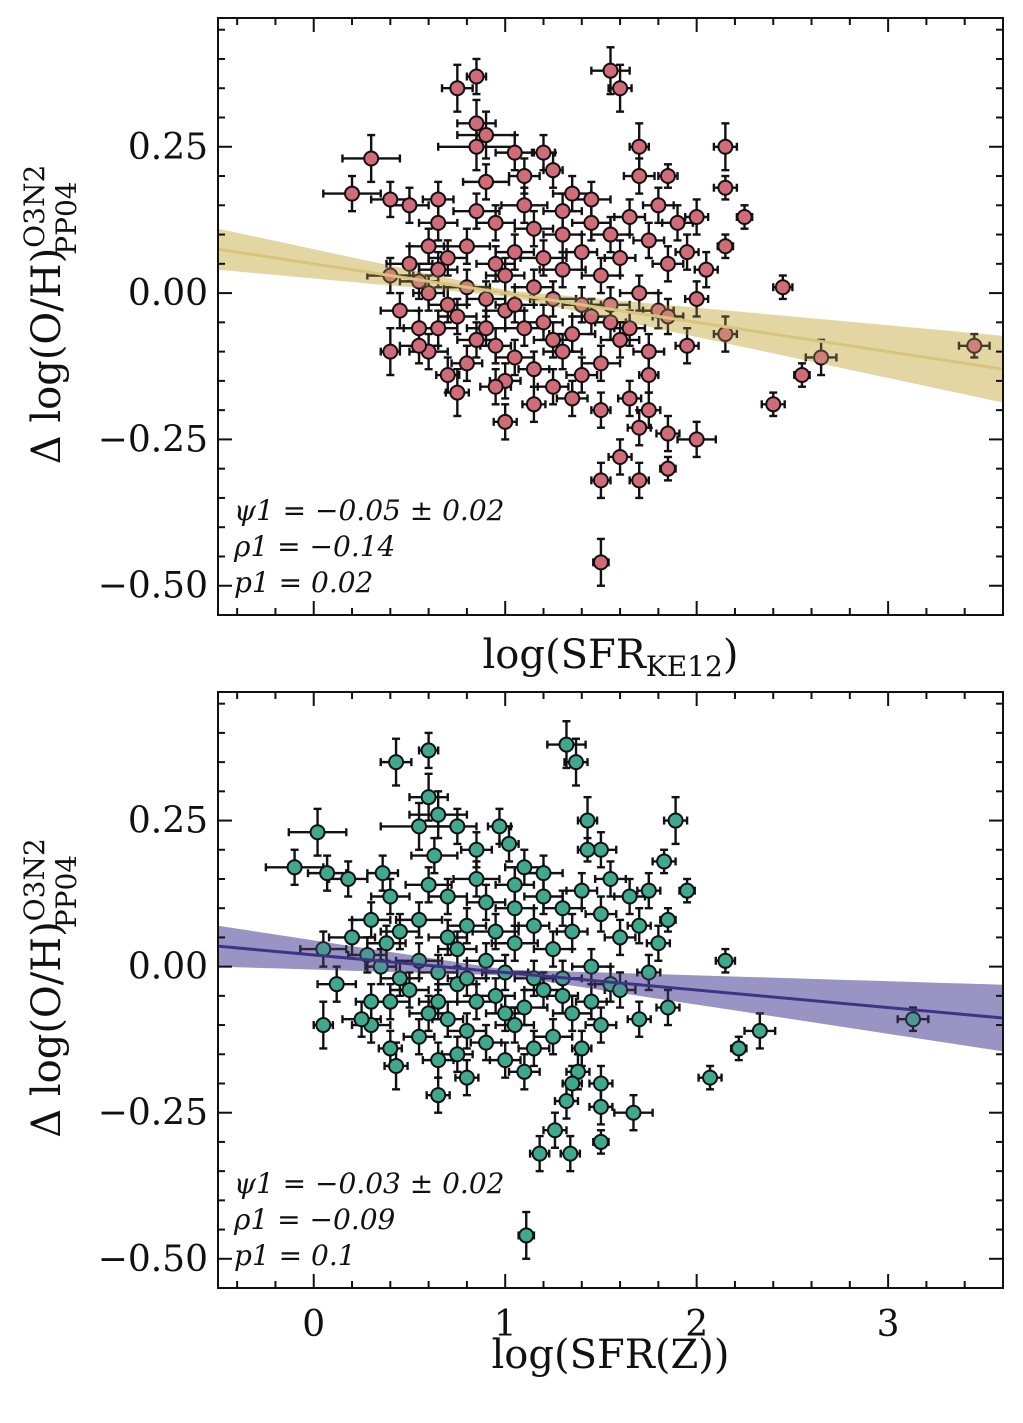  What do you see at coordinates (314, 546) in the screenshot?
I see `stat-annotation: ρ1 = −0.14` at bounding box center [314, 546].